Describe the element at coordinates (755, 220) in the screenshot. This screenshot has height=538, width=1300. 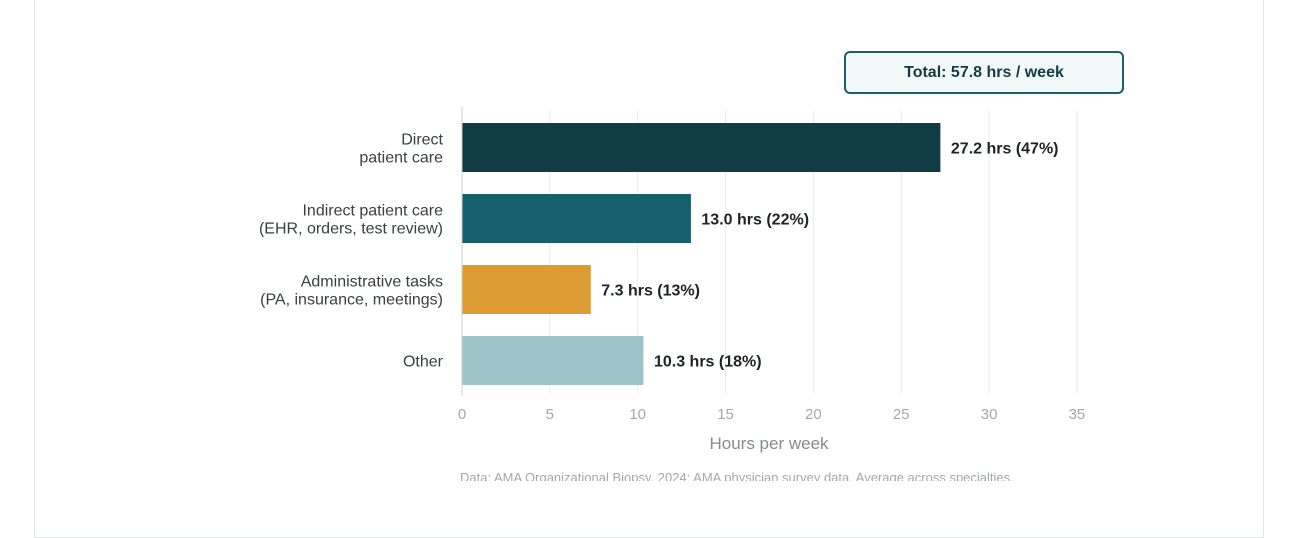
I see `bar-value-label: 13.0 hrs (22%)` at that location.